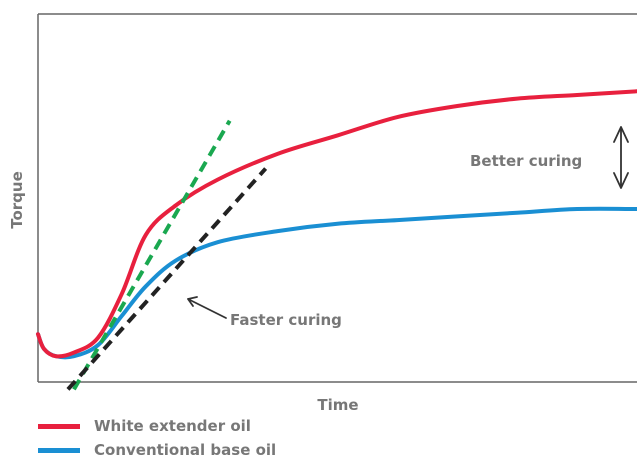 The width and height of the screenshot is (637, 470). What do you see at coordinates (185, 450) in the screenshot?
I see `legend-label-conventional-base-oil: Conventional base oil` at bounding box center [185, 450].